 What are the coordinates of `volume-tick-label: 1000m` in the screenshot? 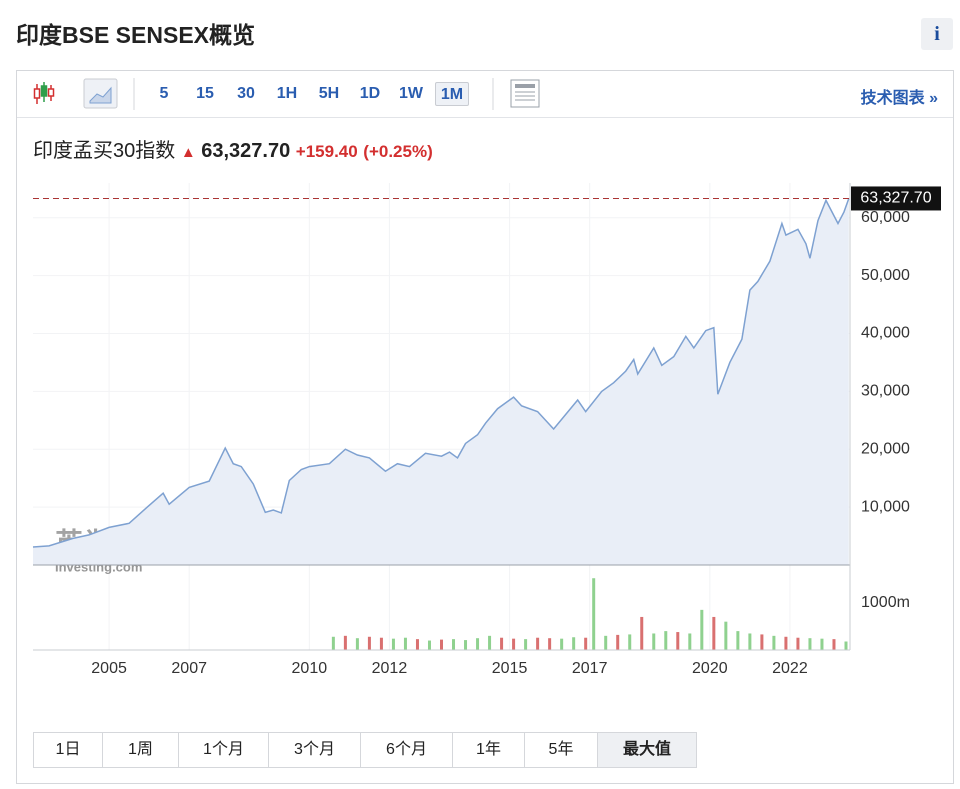 It's located at (885, 602).